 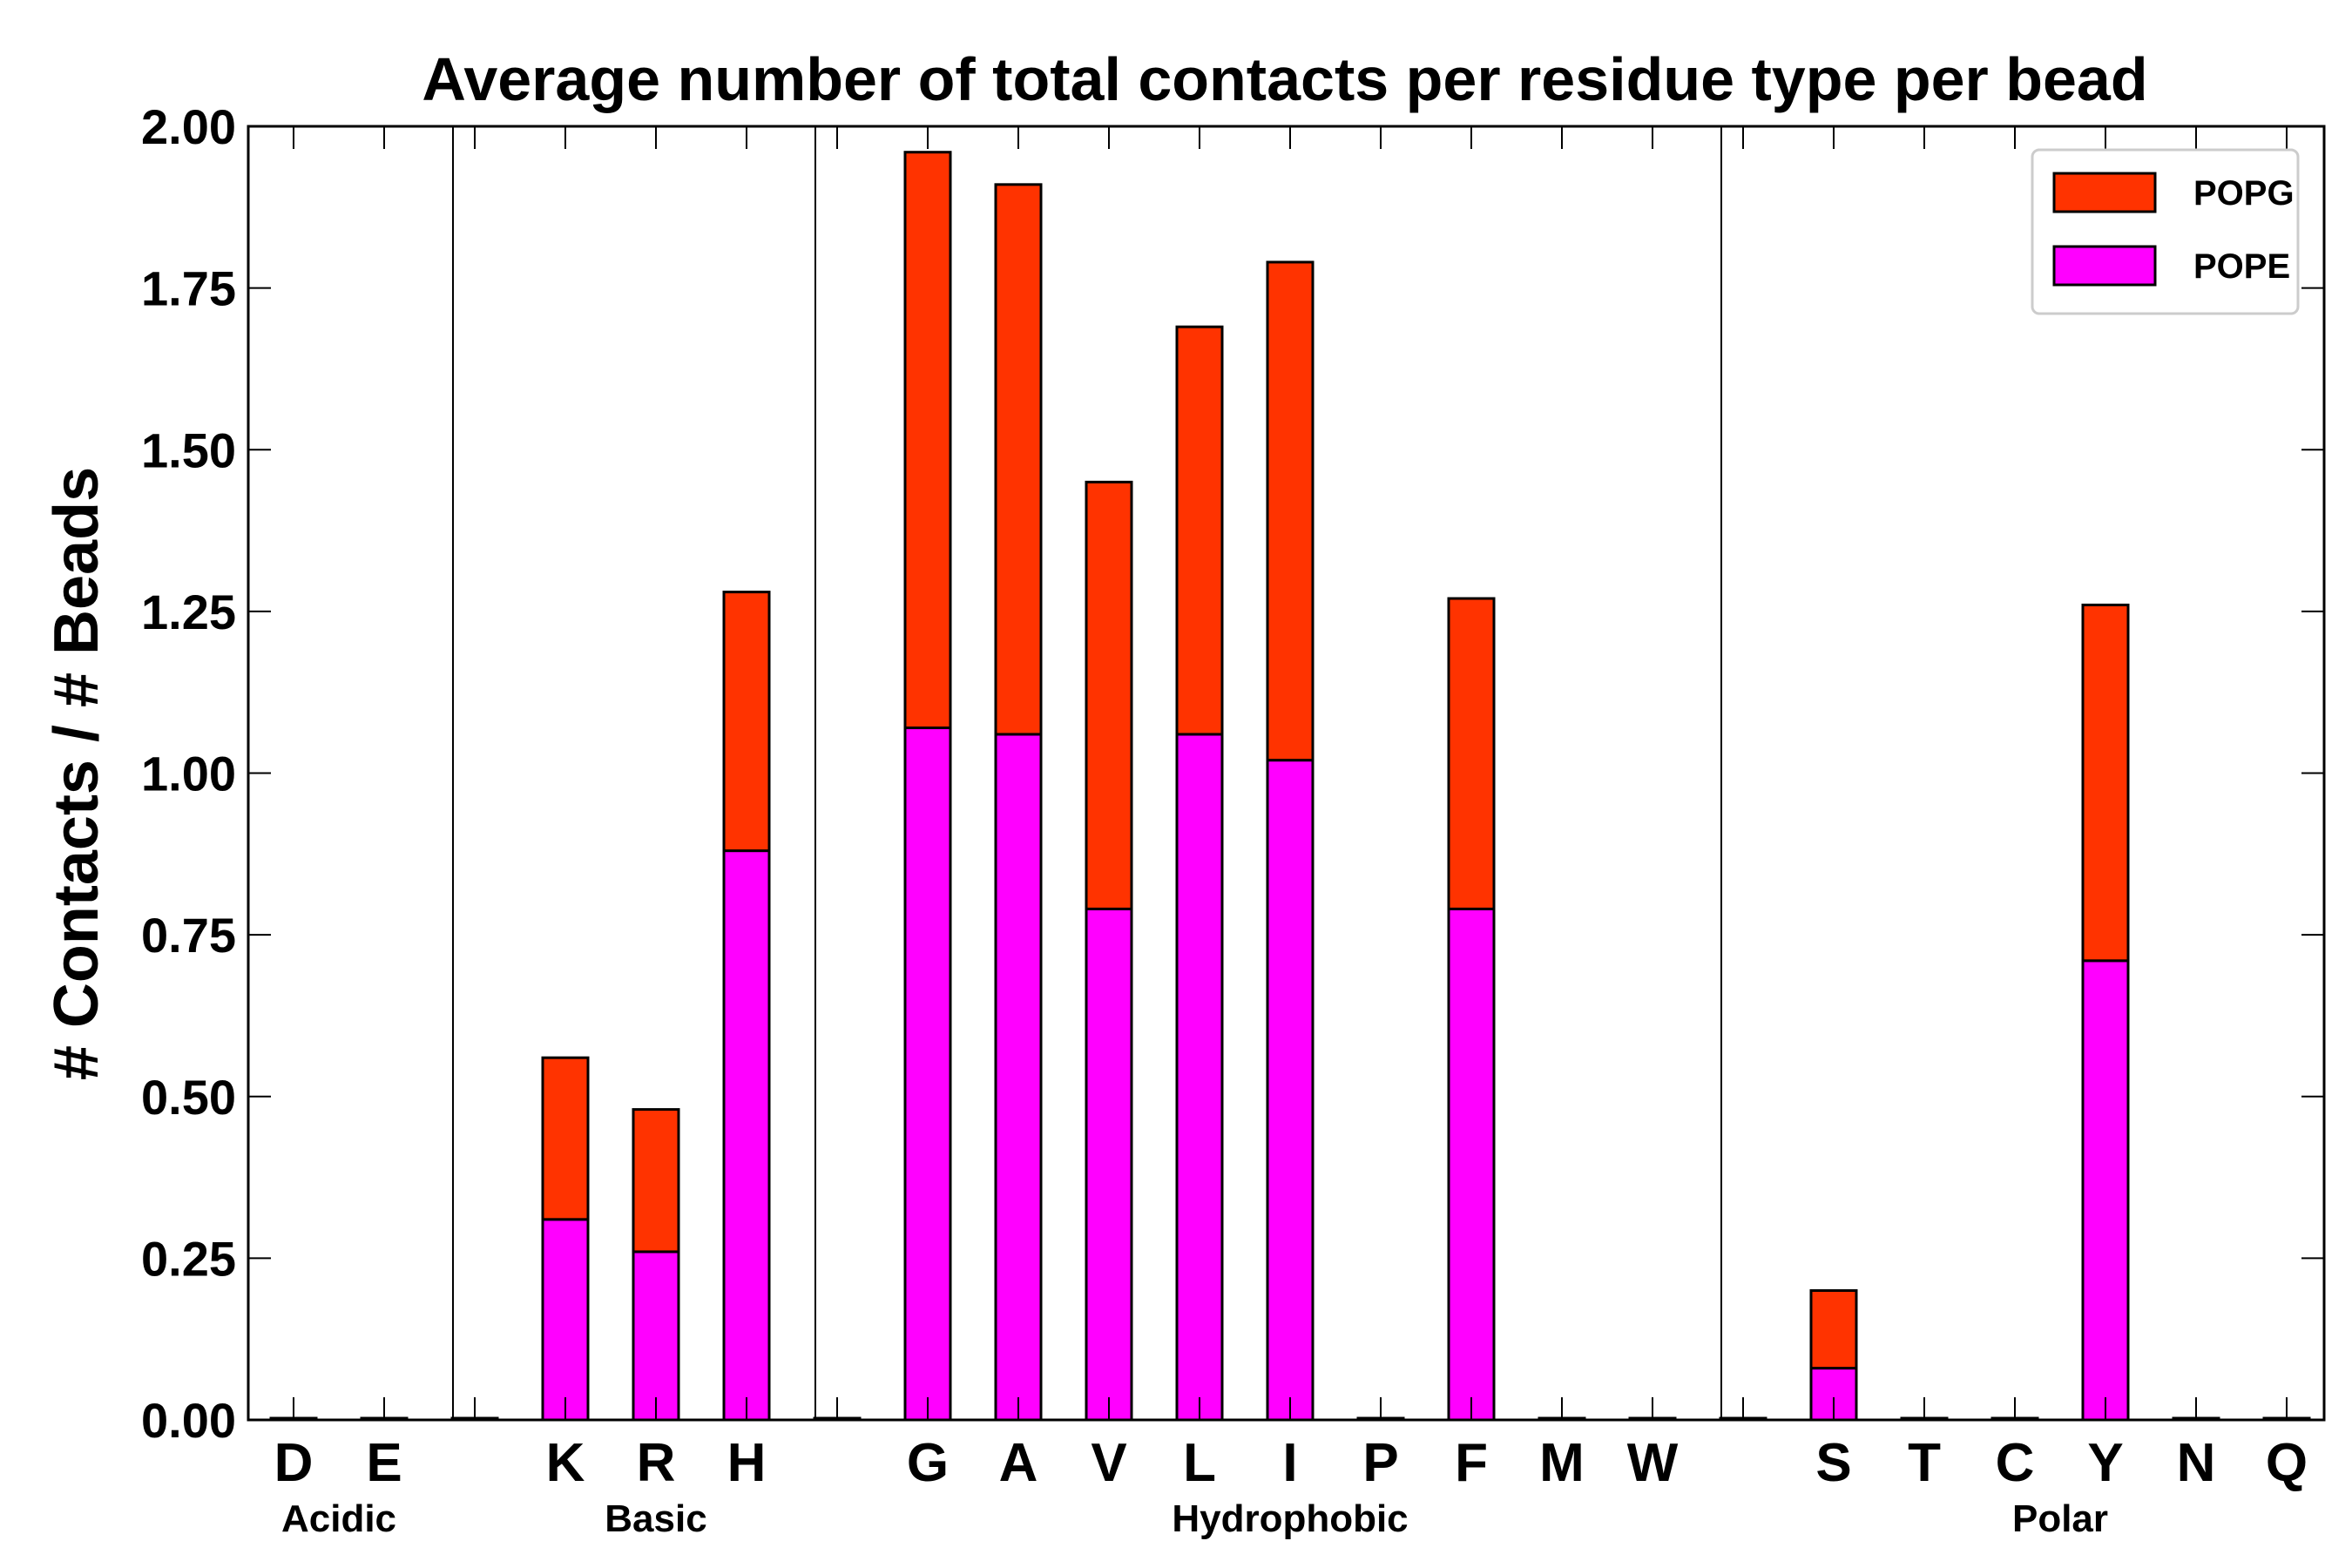 What do you see at coordinates (1290, 1090) in the screenshot?
I see `bar-pope-i` at bounding box center [1290, 1090].